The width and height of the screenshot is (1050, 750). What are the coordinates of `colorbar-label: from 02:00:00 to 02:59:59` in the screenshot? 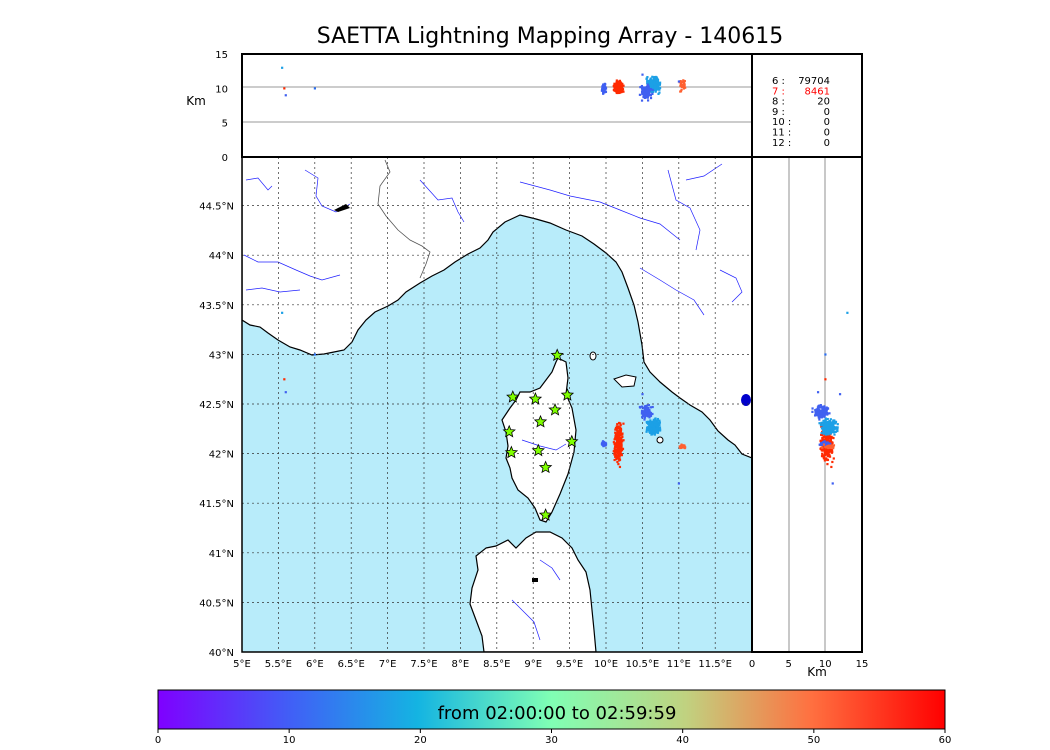 It's located at (557, 713).